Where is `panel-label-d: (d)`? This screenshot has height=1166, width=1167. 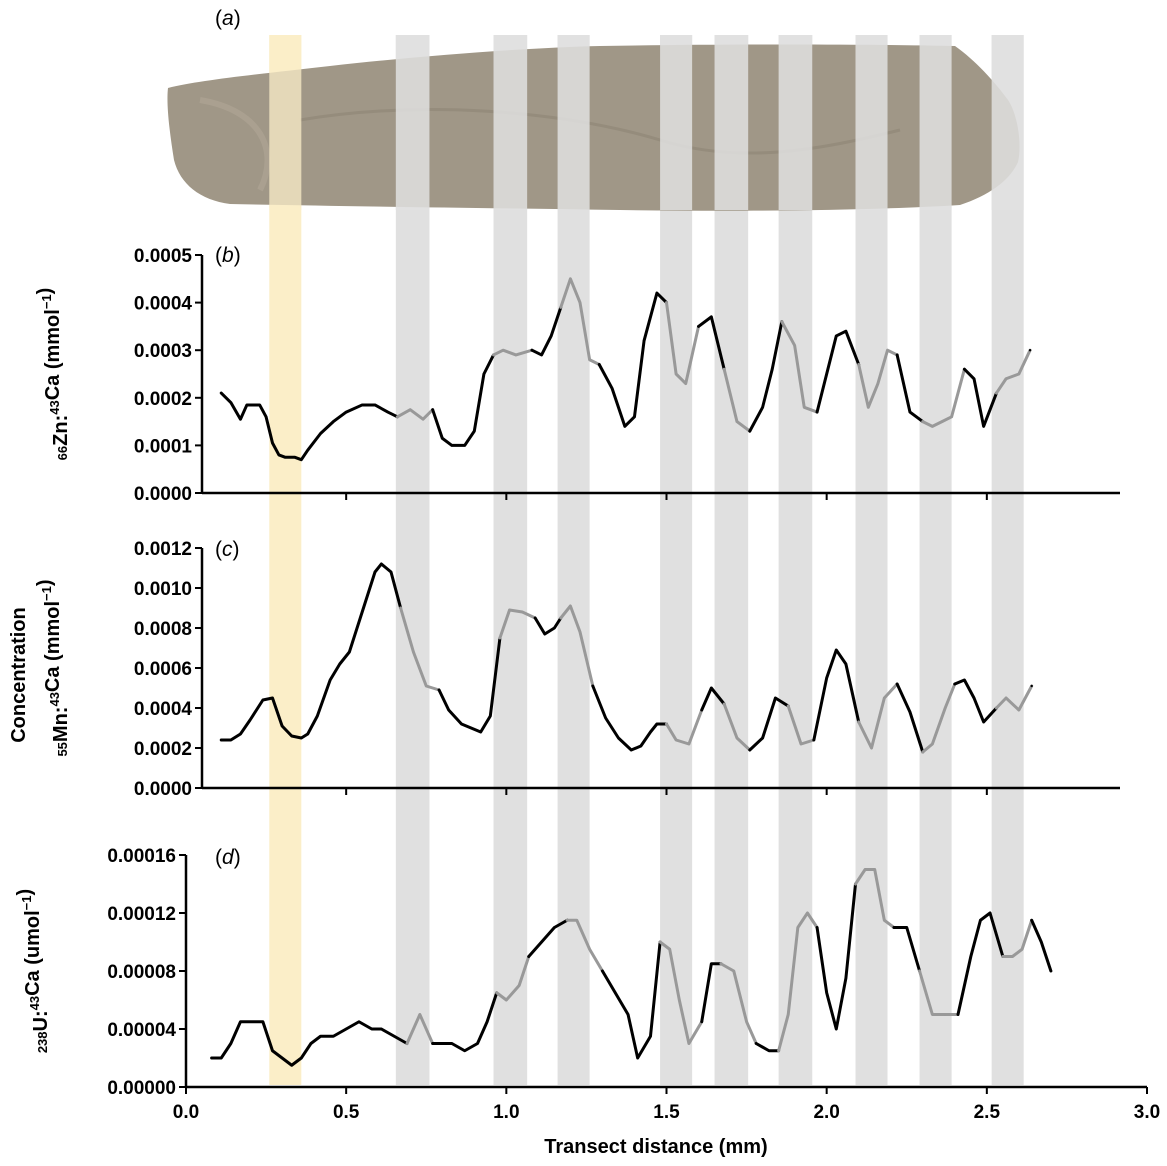
panel-label-d: (d) is located at coordinates (228, 857).